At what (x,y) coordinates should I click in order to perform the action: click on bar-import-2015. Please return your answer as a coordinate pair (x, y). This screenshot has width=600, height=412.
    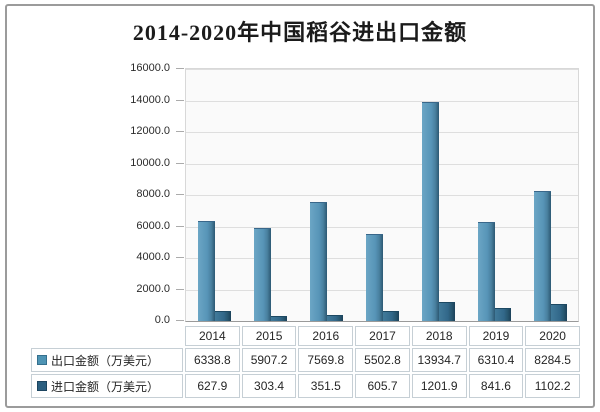
    Looking at the image, I should click on (278, 318).